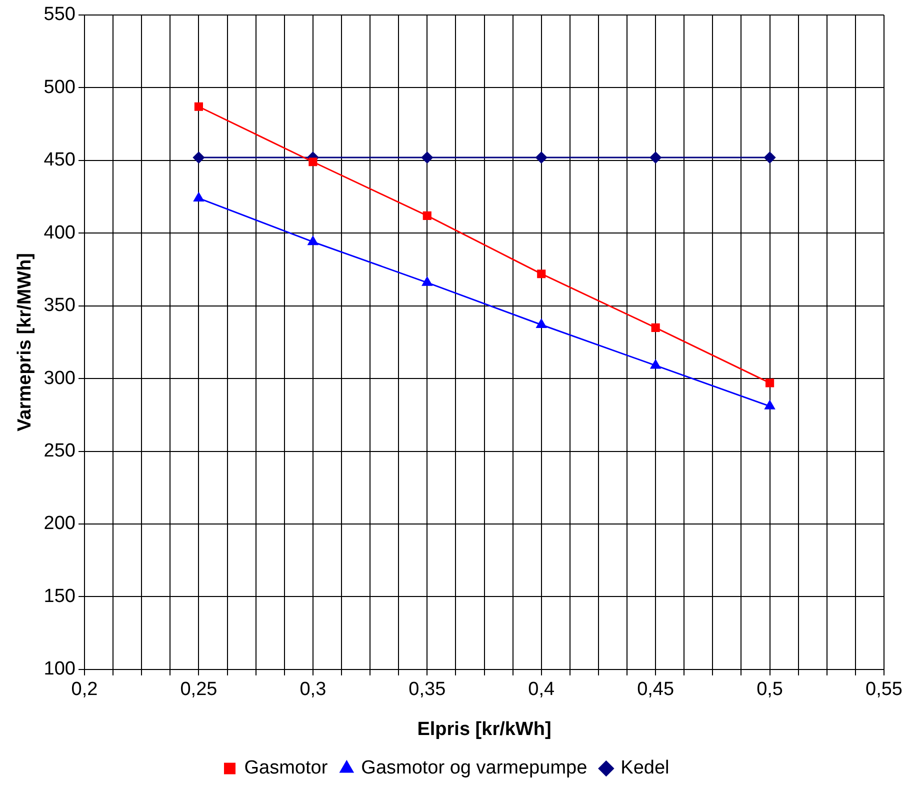 The image size is (909, 798). What do you see at coordinates (60, 378) in the screenshot?
I see `y-tick-label: 300` at bounding box center [60, 378].